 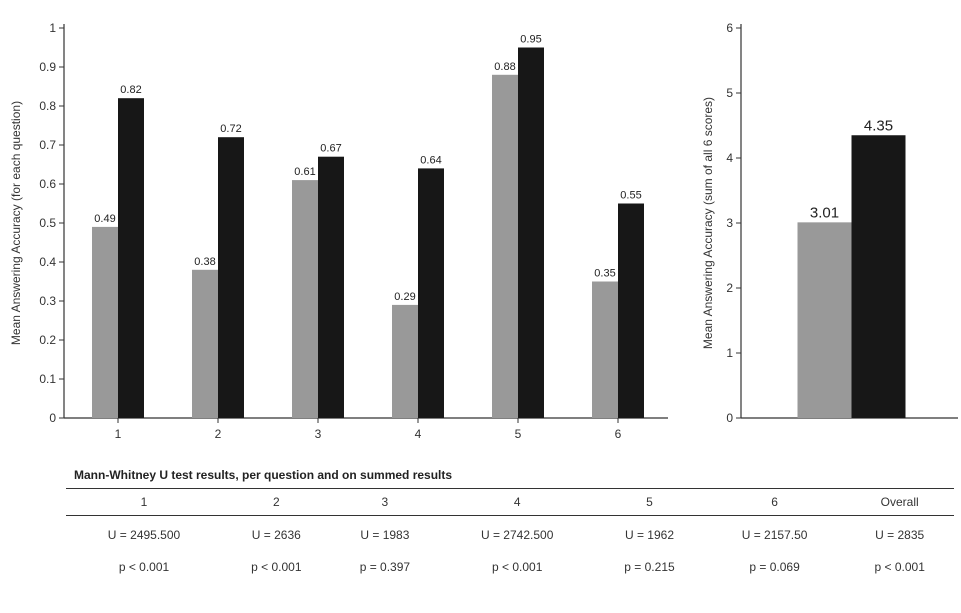 I want to click on u-statistic-cell: U = 2636, so click(x=276, y=535).